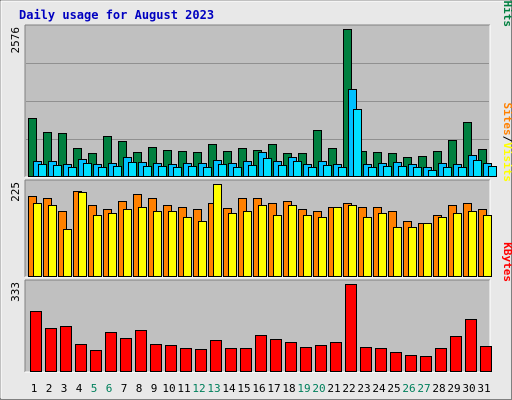 This screenshot has height=400, width=512. Describe the element at coordinates (506, 162) in the screenshot. I see `legend-item-visits: Visits` at that location.